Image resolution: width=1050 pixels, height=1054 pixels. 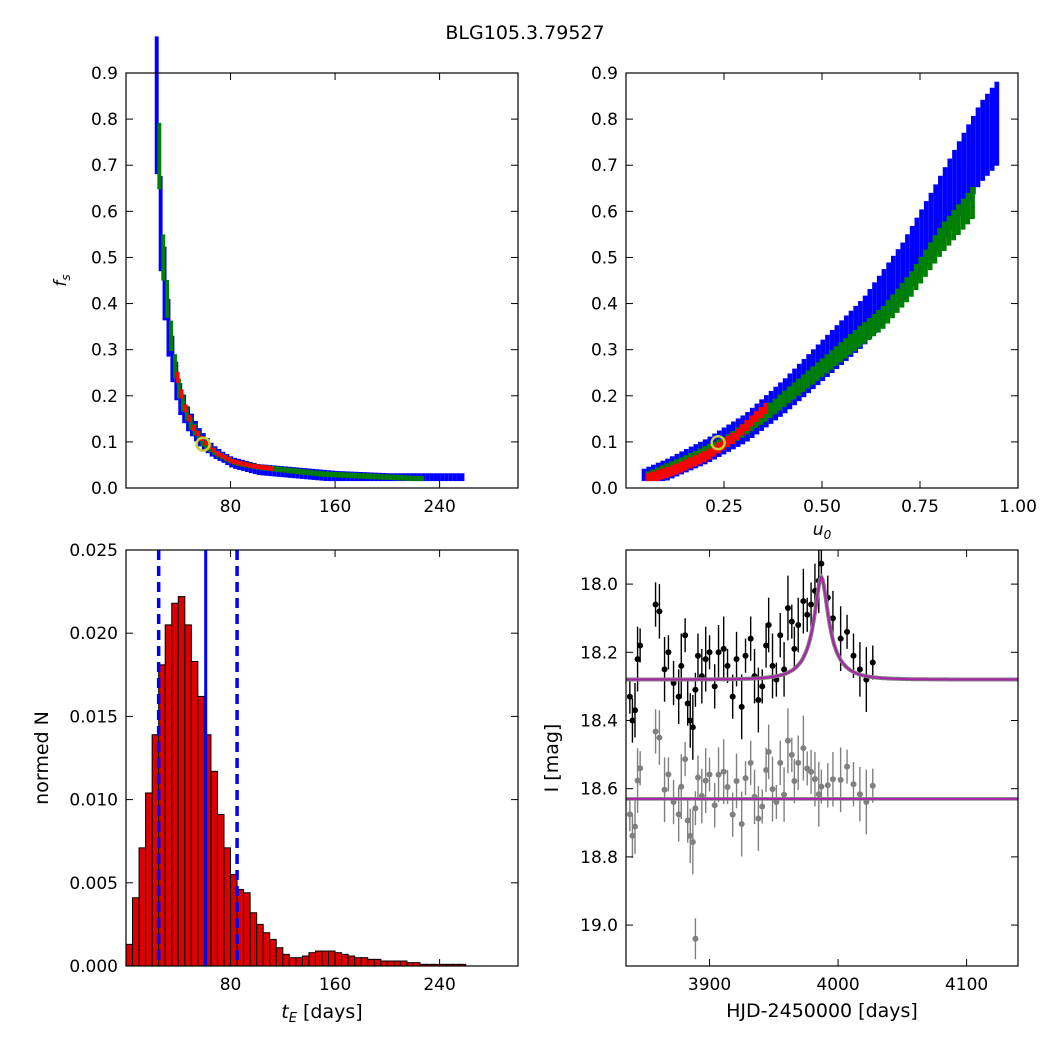 I want to click on x-tick-label: 240, so click(x=439, y=985).